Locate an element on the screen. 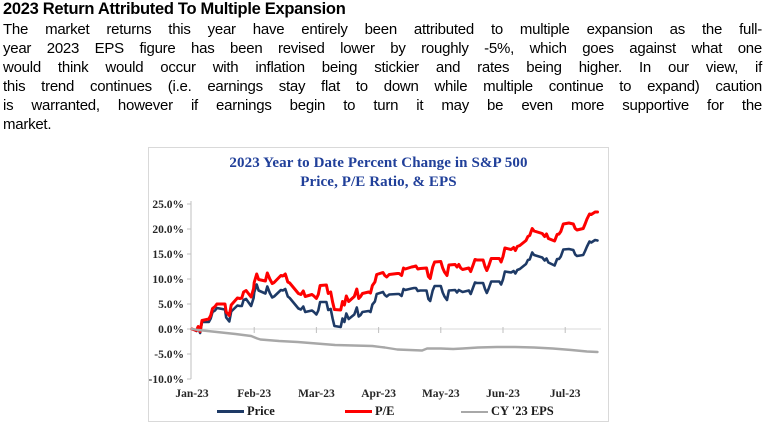  y-tick-label: 20.0% is located at coordinates (168, 230).